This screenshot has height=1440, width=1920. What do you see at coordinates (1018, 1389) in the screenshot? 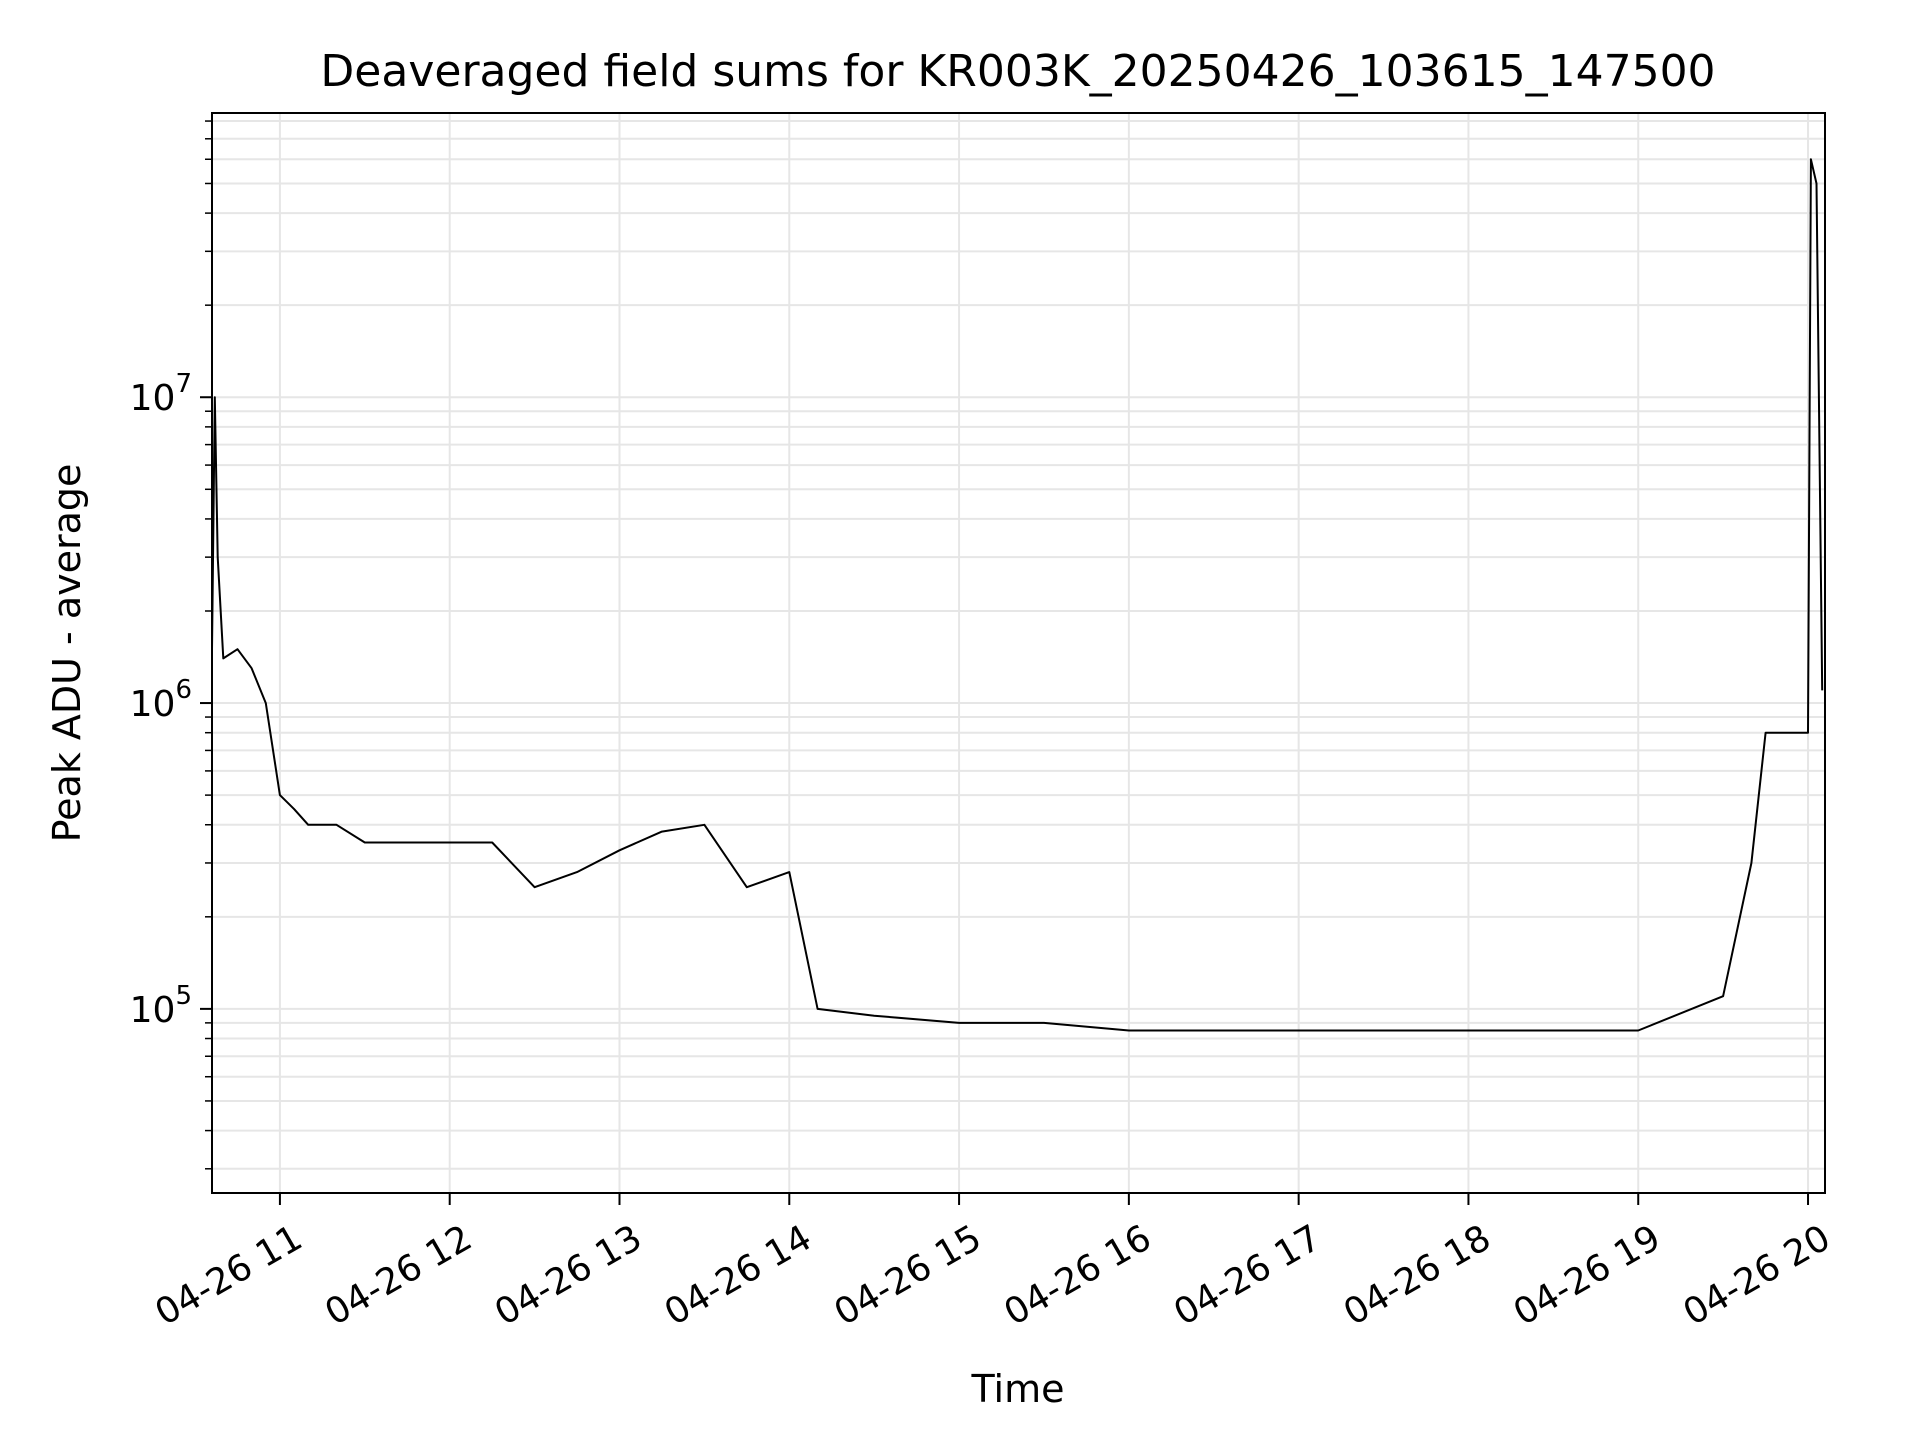
I see `x-axis-label: Time` at bounding box center [1018, 1389].